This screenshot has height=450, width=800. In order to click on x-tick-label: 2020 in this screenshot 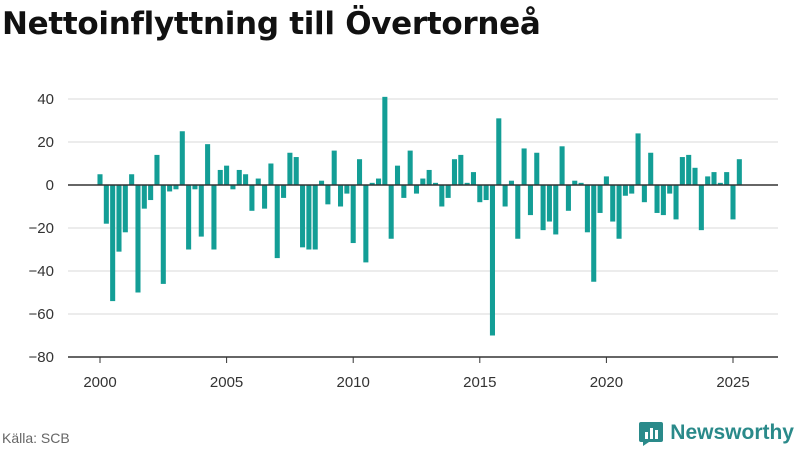, I will do `click(606, 382)`.